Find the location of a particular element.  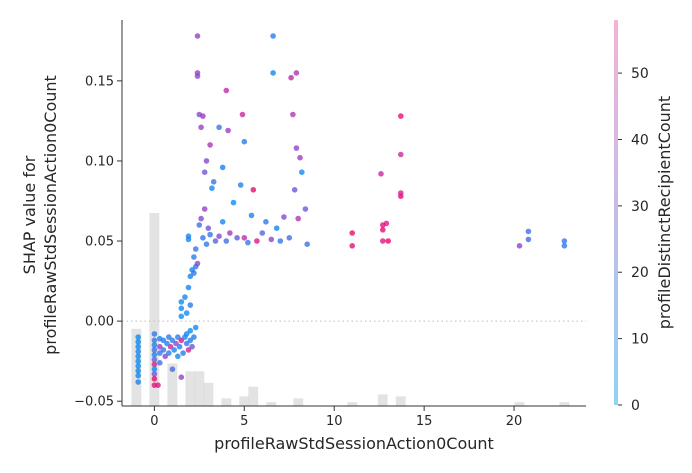

x-axis-label: profileRawStdSessionAction0Count is located at coordinates (354, 443).